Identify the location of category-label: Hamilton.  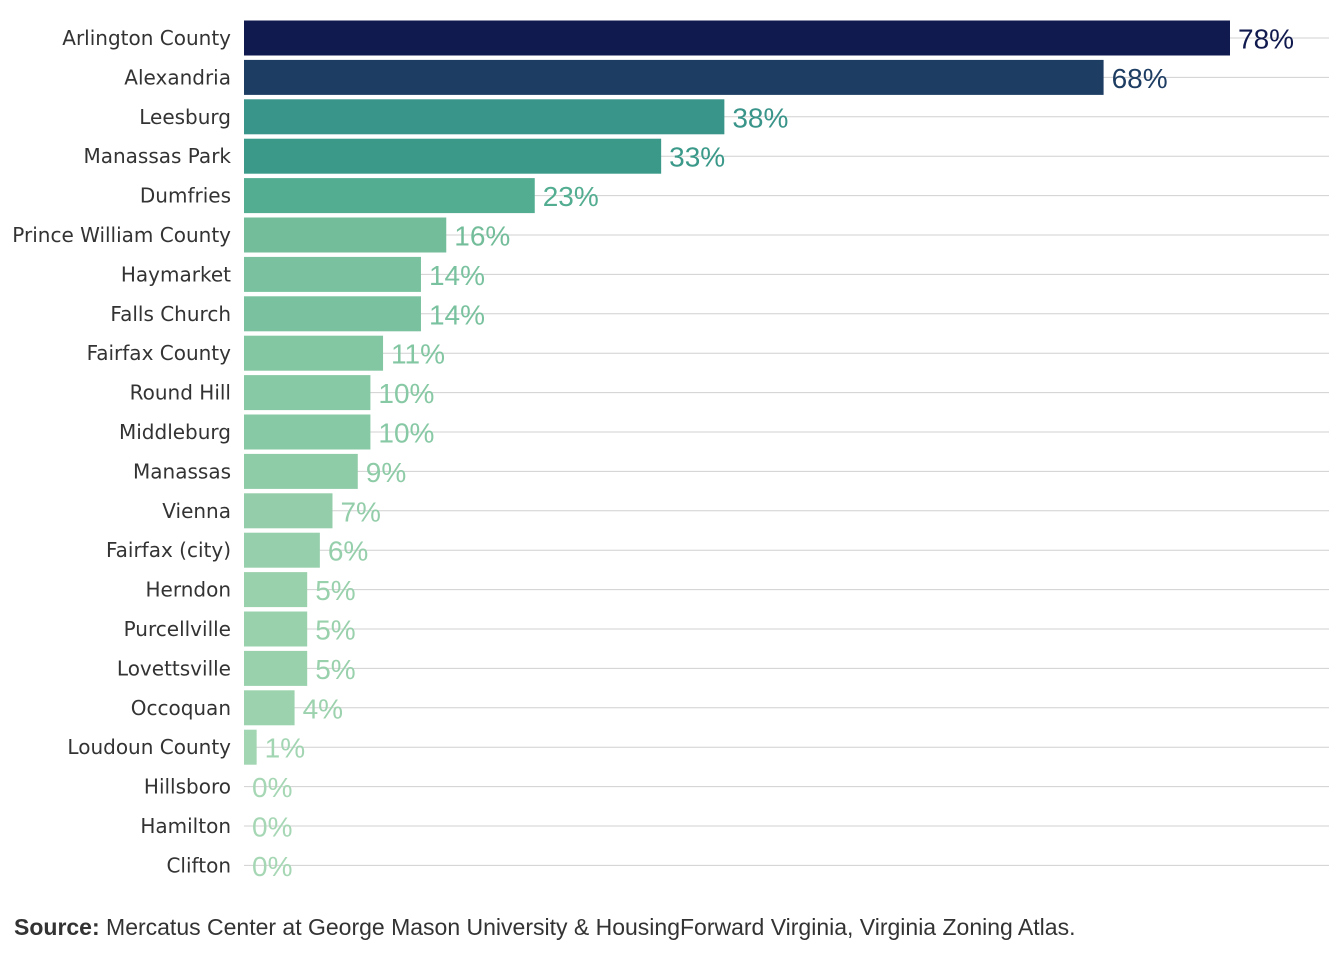
(185, 826).